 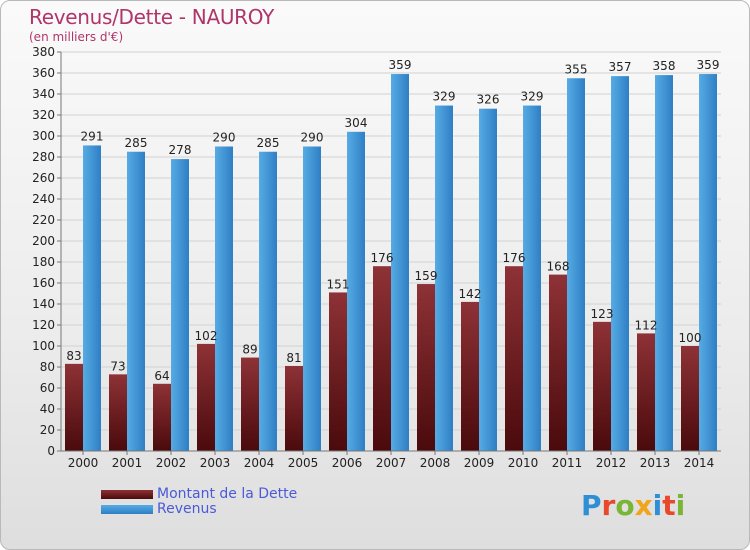 I want to click on debt-value-label: 100, so click(x=690, y=338).